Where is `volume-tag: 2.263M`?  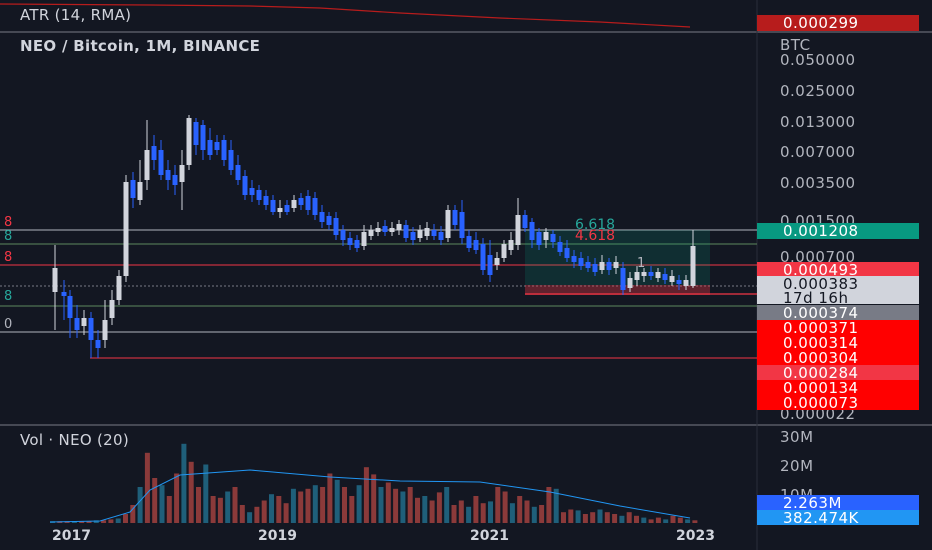 volume-tag: 2.263M is located at coordinates (838, 503).